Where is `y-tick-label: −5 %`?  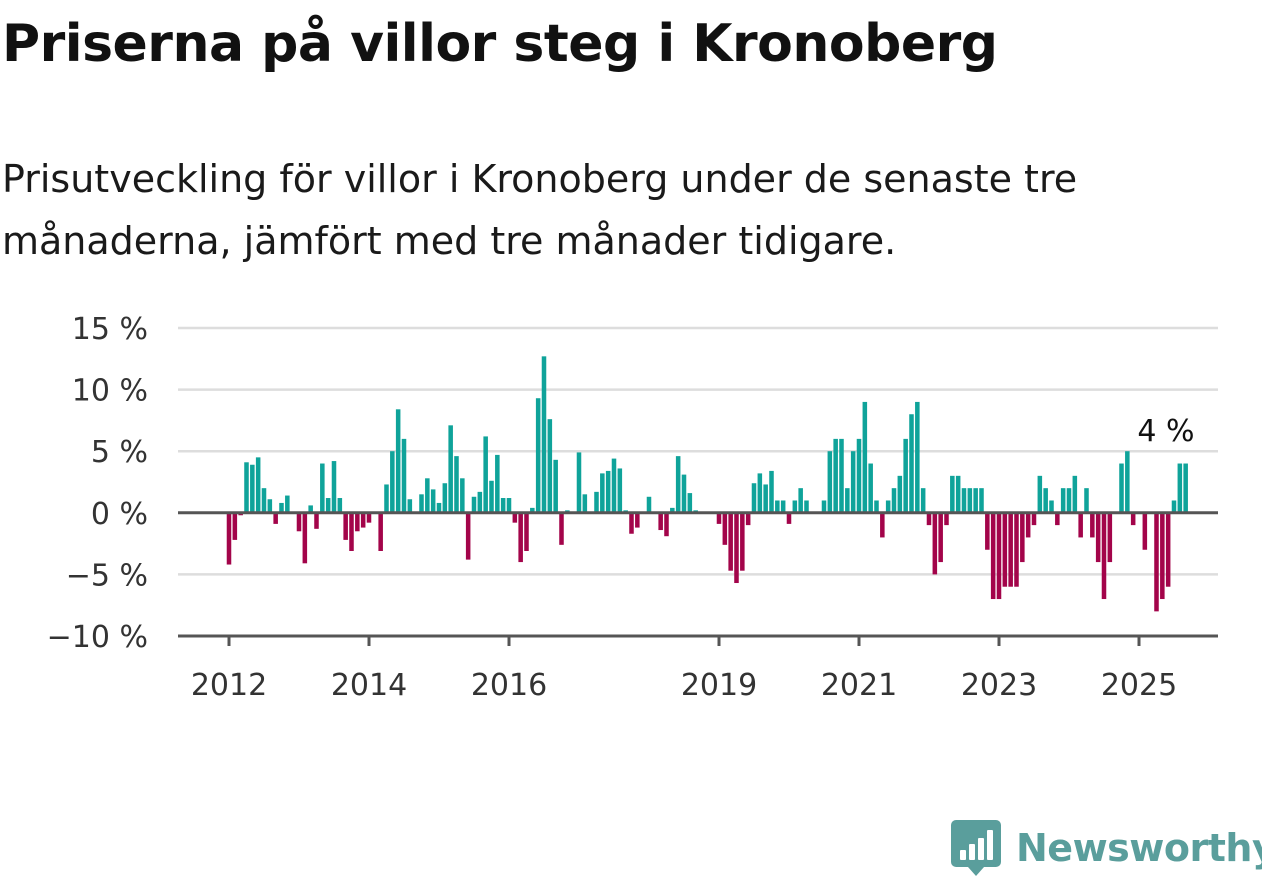
y-tick-label: −5 % is located at coordinates (107, 575).